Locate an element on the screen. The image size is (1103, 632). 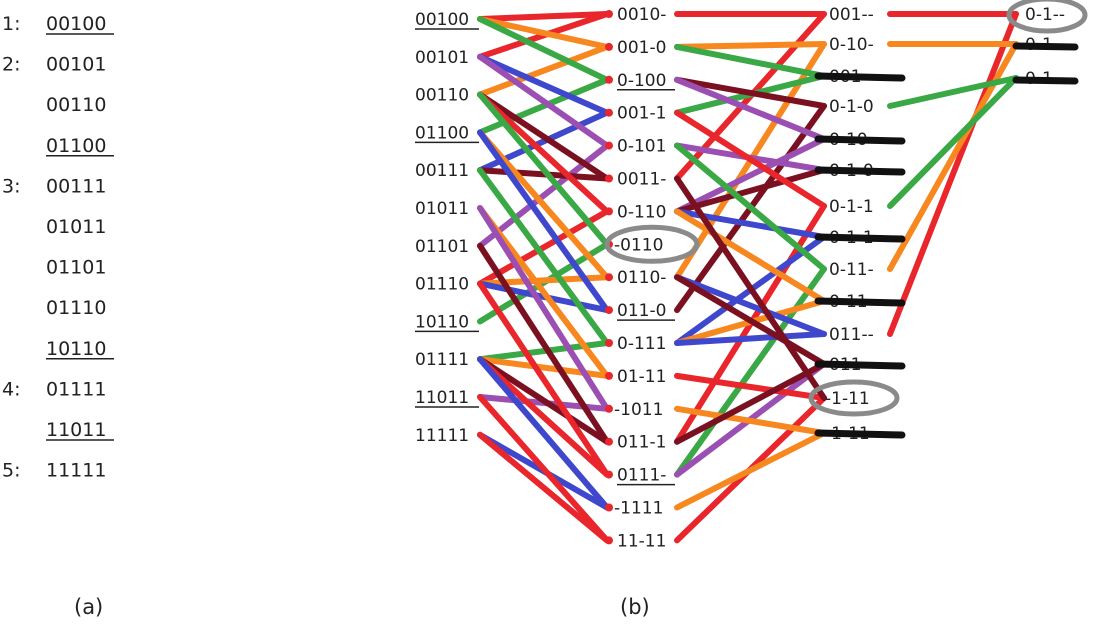
col1-term: 01111 is located at coordinates (442, 360).